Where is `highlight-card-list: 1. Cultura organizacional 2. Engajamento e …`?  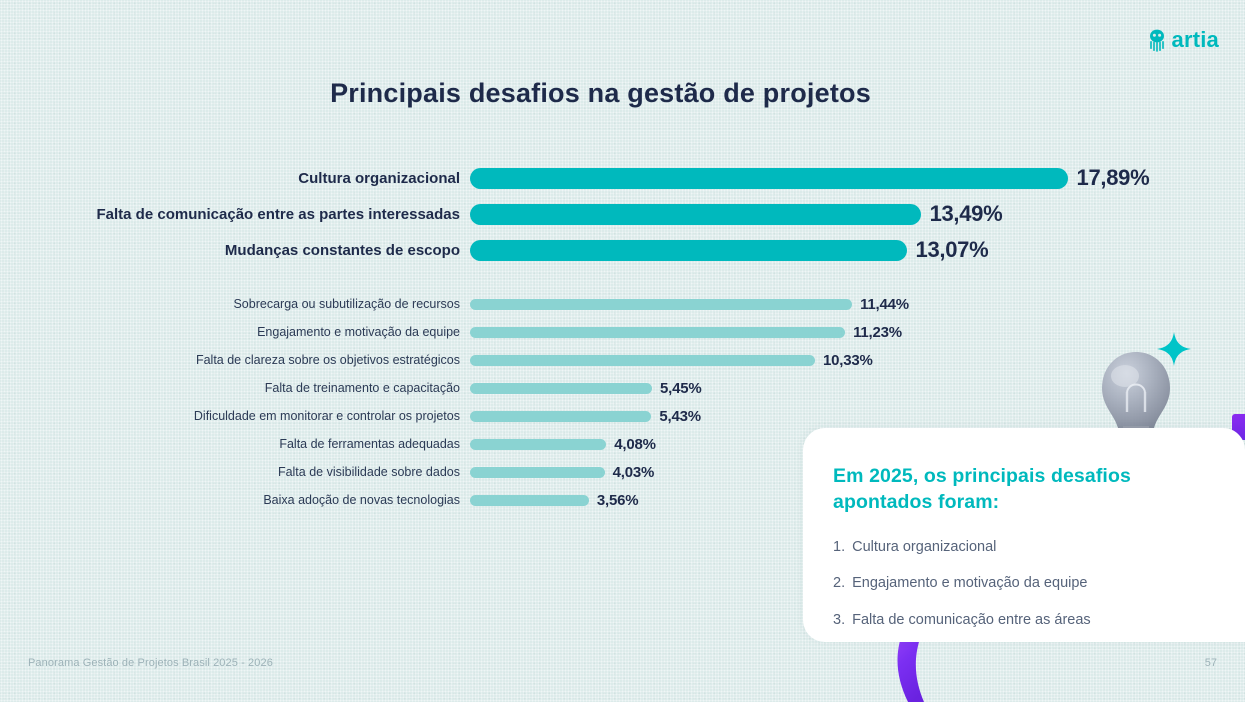
highlight-card-list: 1. Cultura organizacional 2. Engajamento e … is located at coordinates (1022, 583).